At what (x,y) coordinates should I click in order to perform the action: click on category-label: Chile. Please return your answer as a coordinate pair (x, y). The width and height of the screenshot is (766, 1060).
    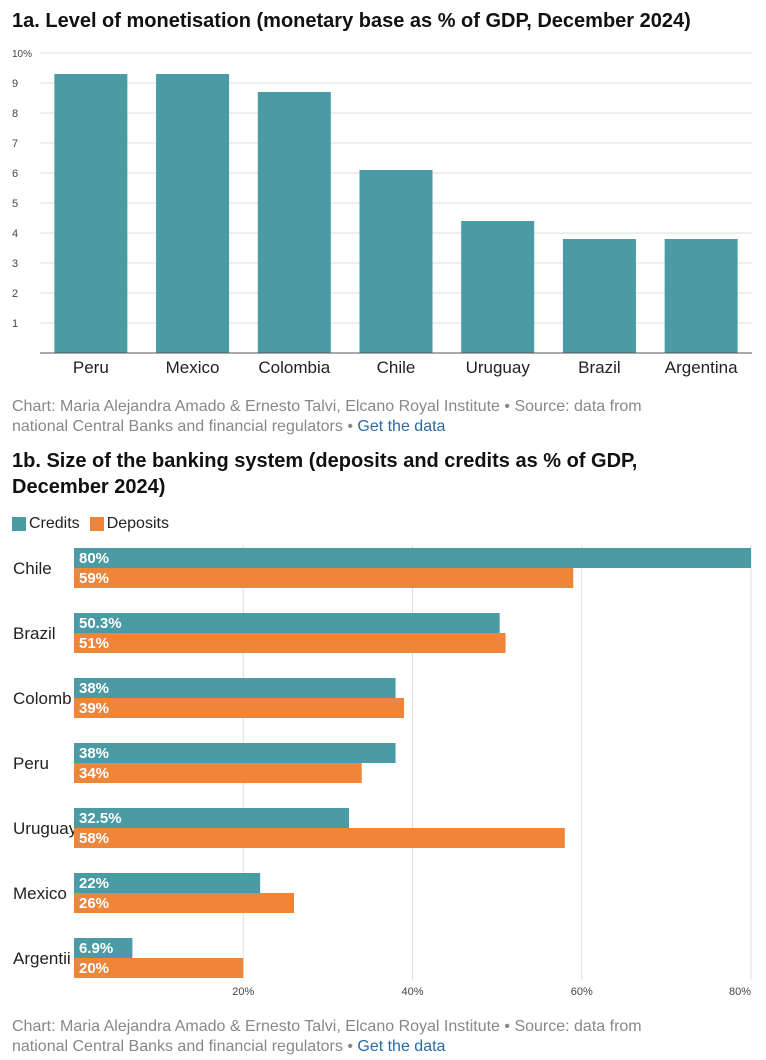
    Looking at the image, I should click on (32, 568).